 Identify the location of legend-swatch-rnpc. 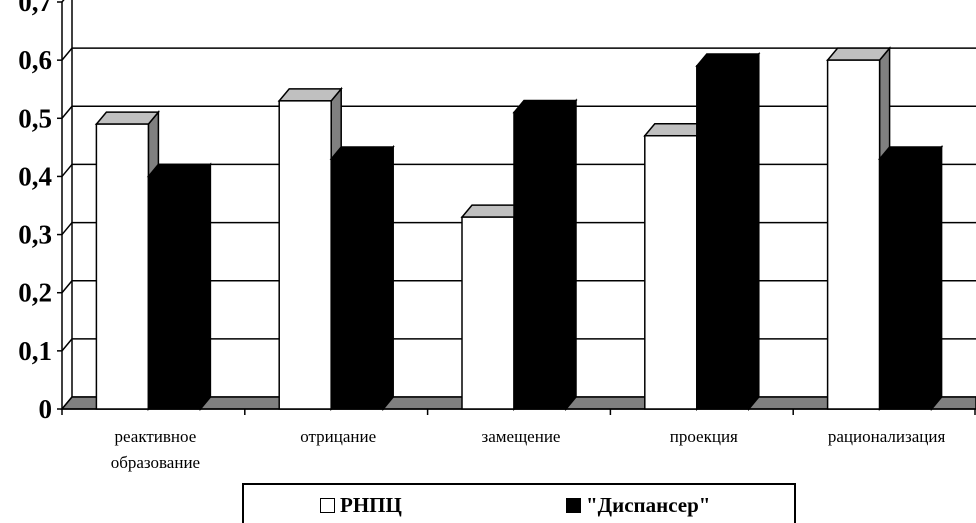
(327, 505).